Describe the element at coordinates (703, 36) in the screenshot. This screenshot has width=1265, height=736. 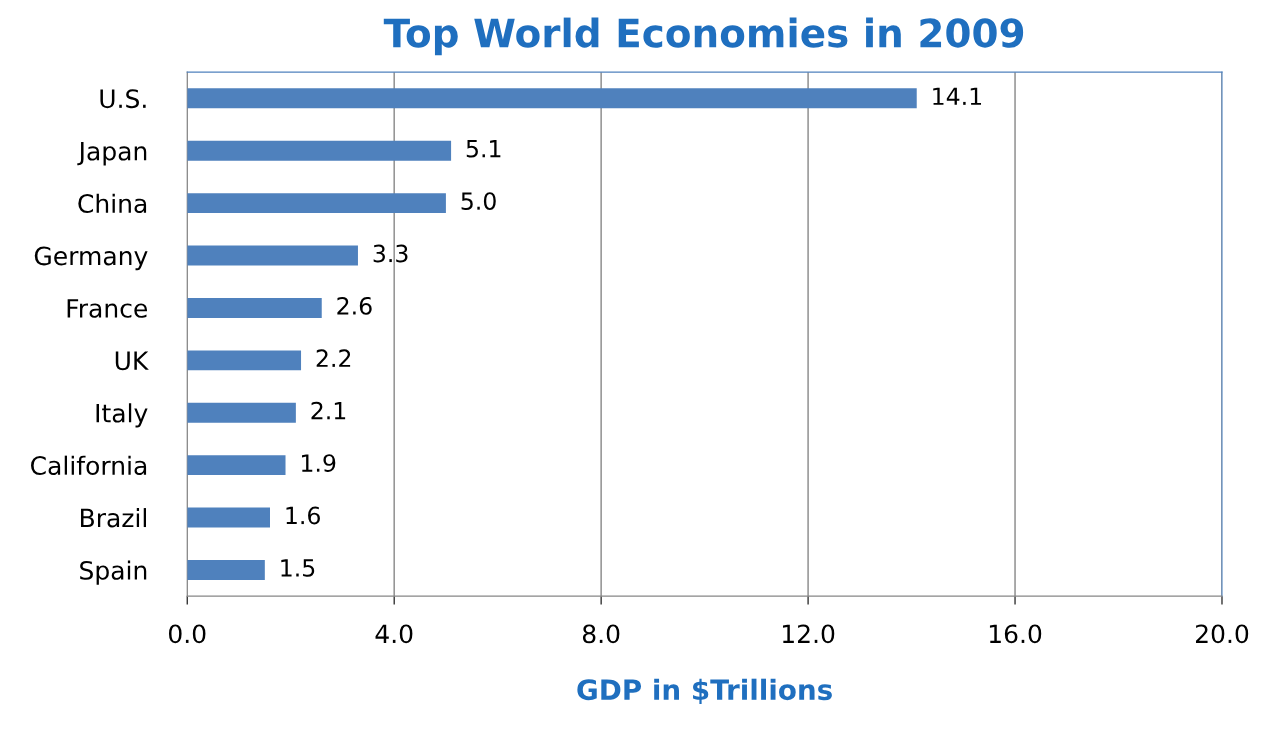
I see `chart-title: Top World Economies in 2009` at that location.